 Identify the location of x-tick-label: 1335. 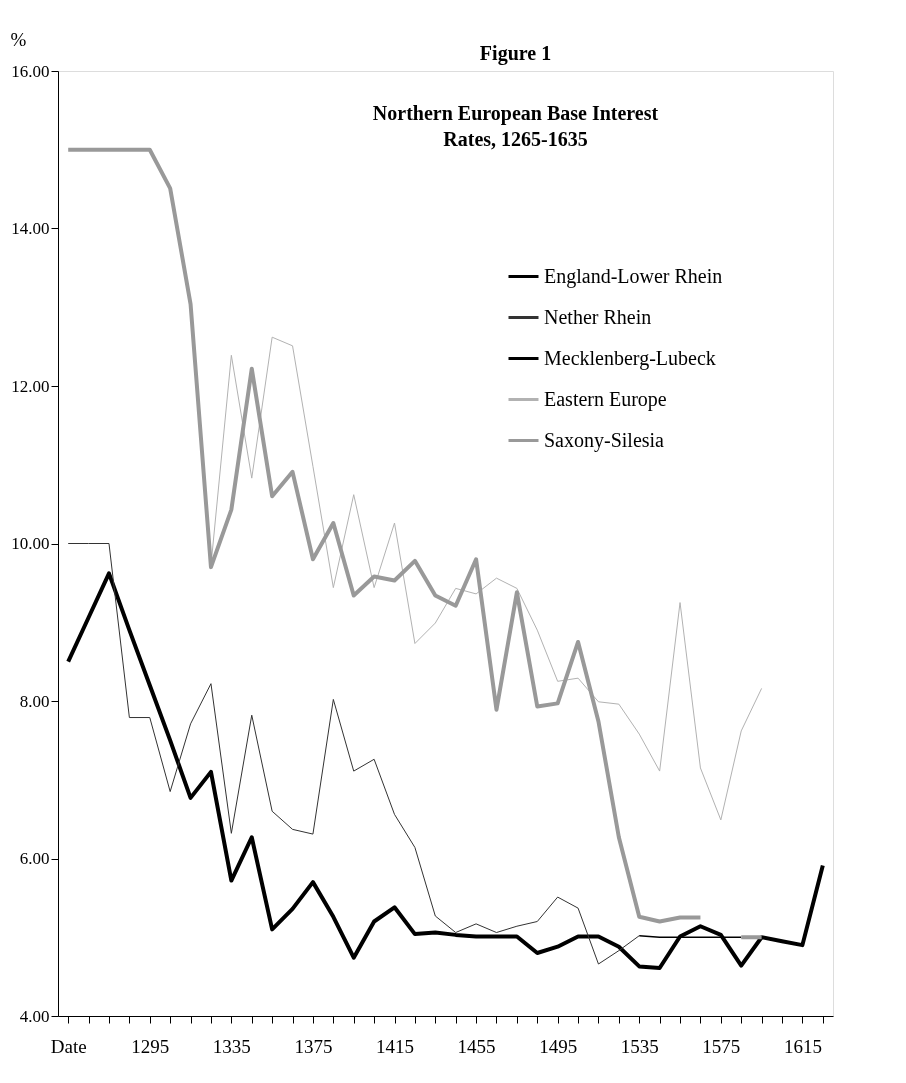
(231, 1046).